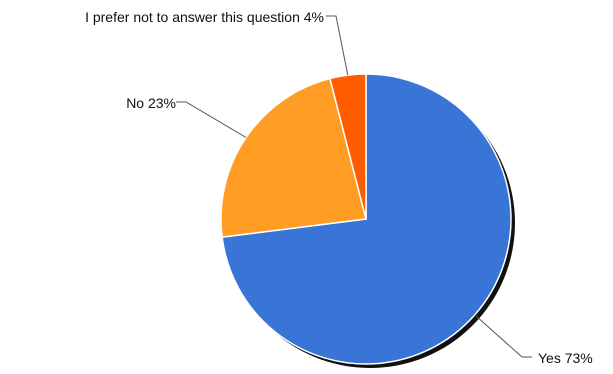 Image resolution: width=613 pixels, height=374 pixels. Describe the element at coordinates (293, 157) in the screenshot. I see `pie-slice-no` at that location.